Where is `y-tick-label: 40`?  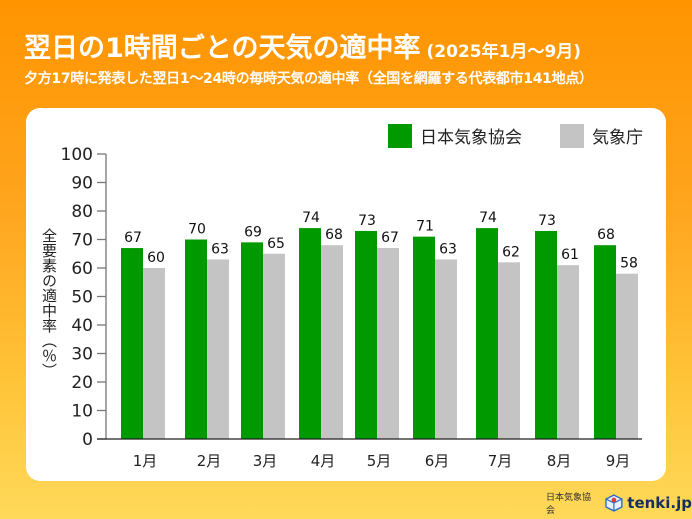 y-tick-label: 40 is located at coordinates (82, 326).